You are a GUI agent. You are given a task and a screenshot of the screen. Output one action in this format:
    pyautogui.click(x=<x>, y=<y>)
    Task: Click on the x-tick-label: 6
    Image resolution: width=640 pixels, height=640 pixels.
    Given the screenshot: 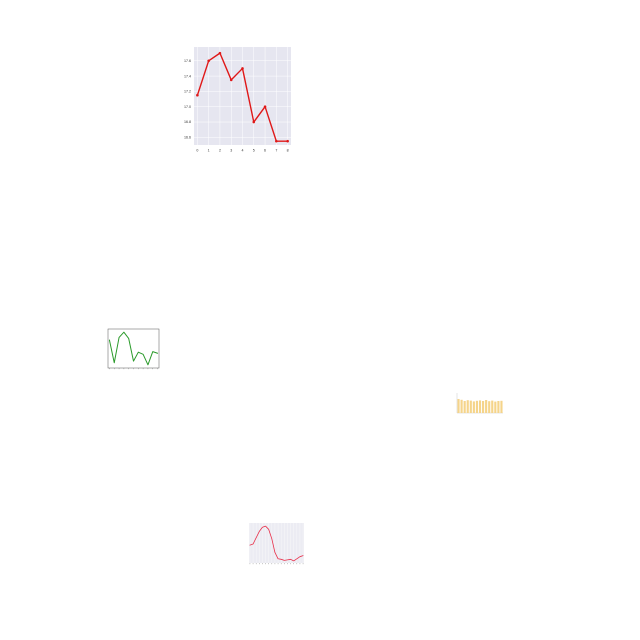 What is the action you would take?
    pyautogui.click(x=265, y=151)
    